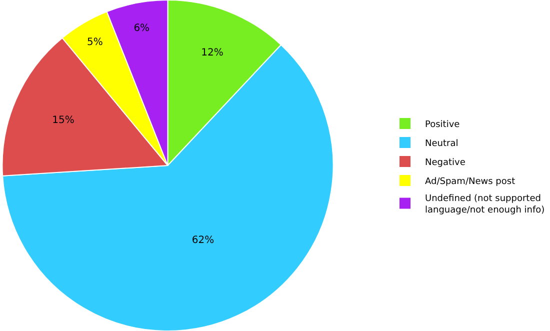 The width and height of the screenshot is (550, 331). Describe the element at coordinates (94, 42) in the screenshot. I see `data-label: 5%` at that location.